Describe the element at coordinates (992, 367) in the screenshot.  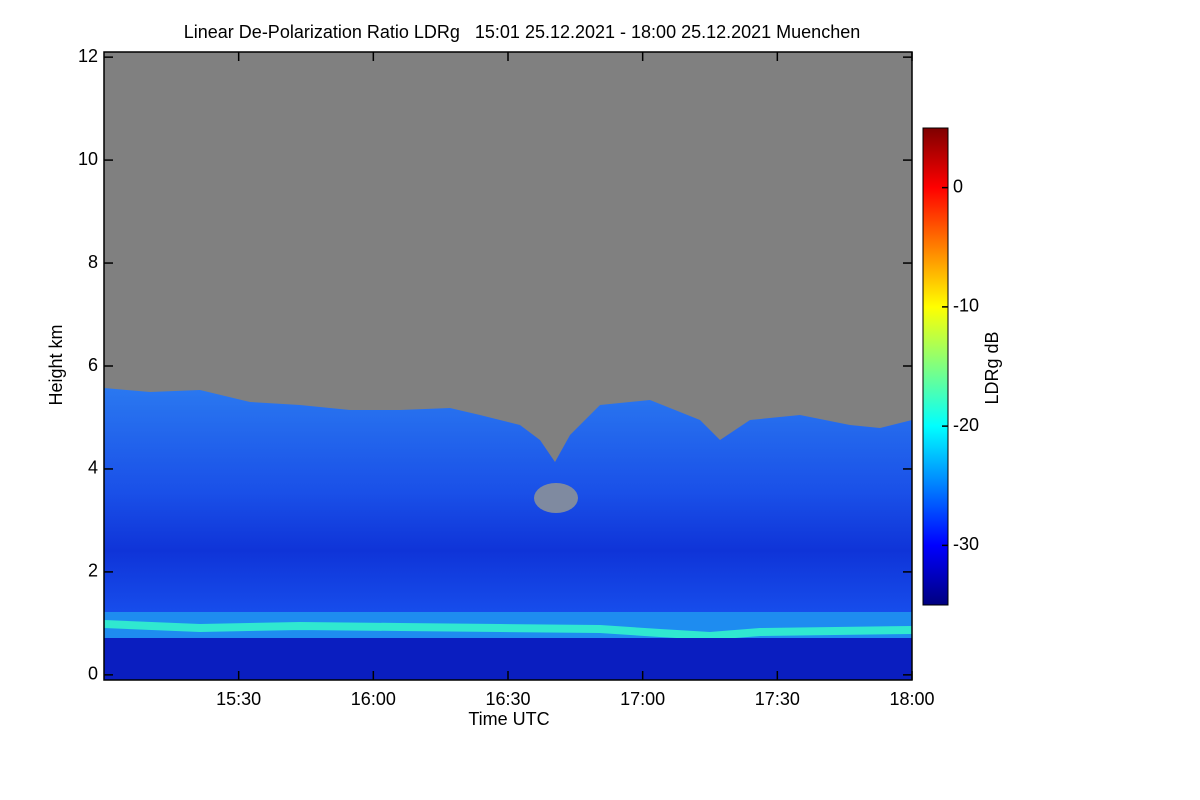
I see `colorbar-label: LDRg dB` at that location.